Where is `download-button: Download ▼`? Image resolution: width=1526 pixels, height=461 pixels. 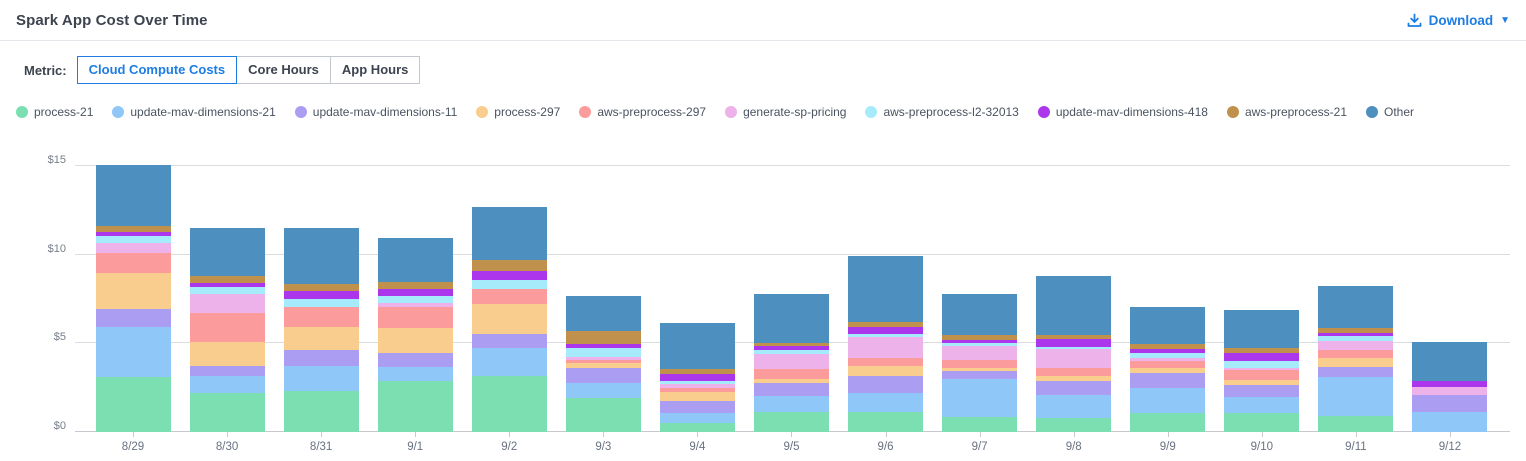
download-button: Download ▼ is located at coordinates (1458, 20).